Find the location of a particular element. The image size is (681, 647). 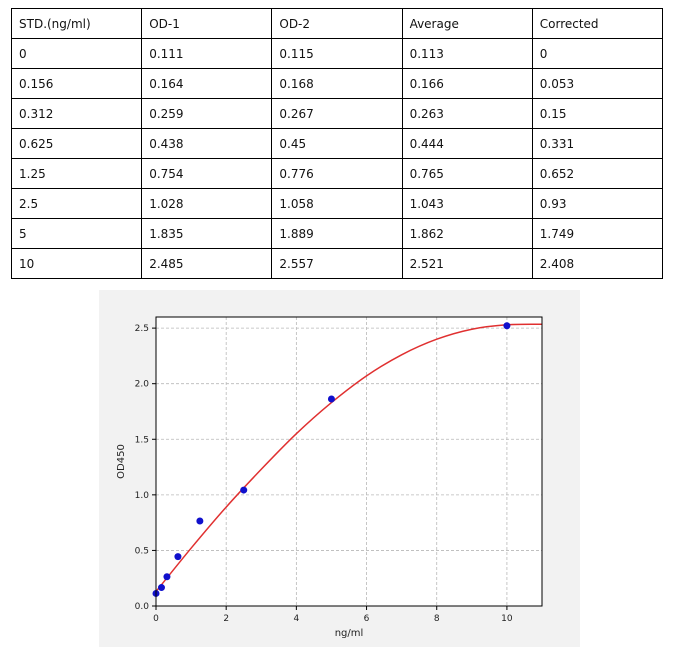

cell-std: 0.156 is located at coordinates (76, 83).